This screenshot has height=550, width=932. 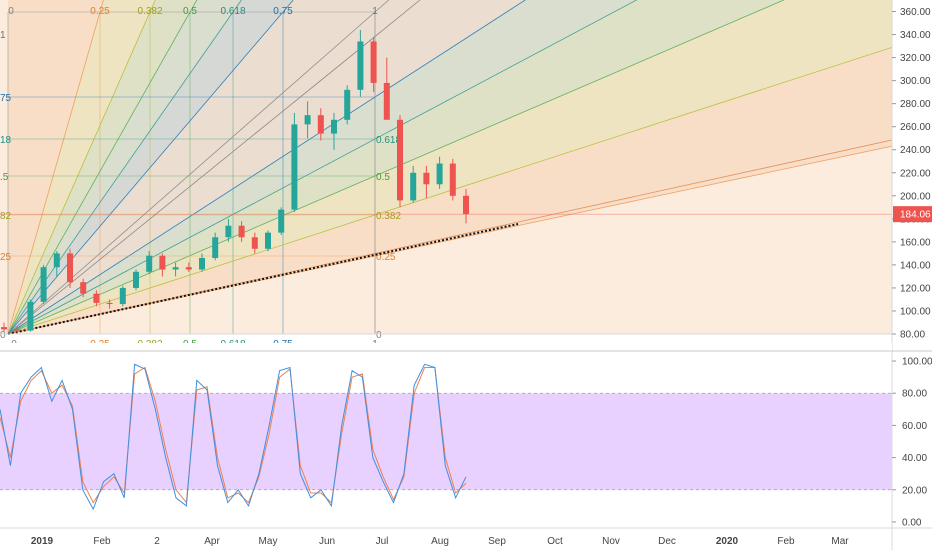 What do you see at coordinates (232, 11) in the screenshot?
I see `fan-top-label: 0.618` at bounding box center [232, 11].